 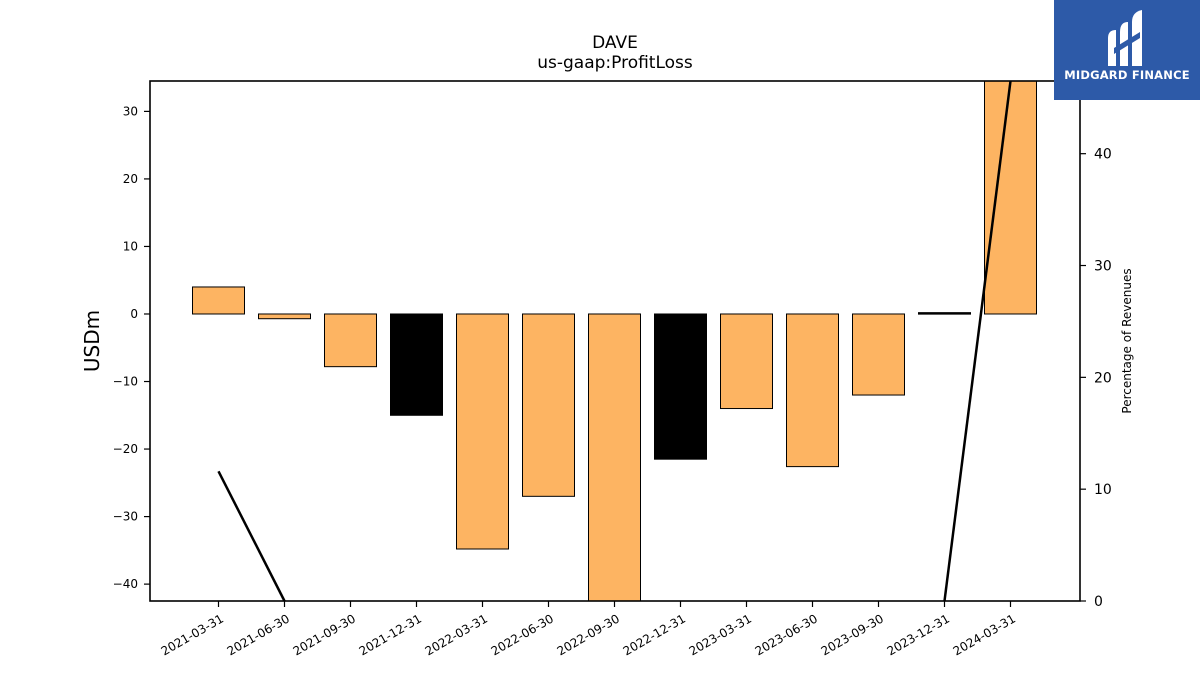 I want to click on y-tick-label: −30, so click(x=125, y=517).